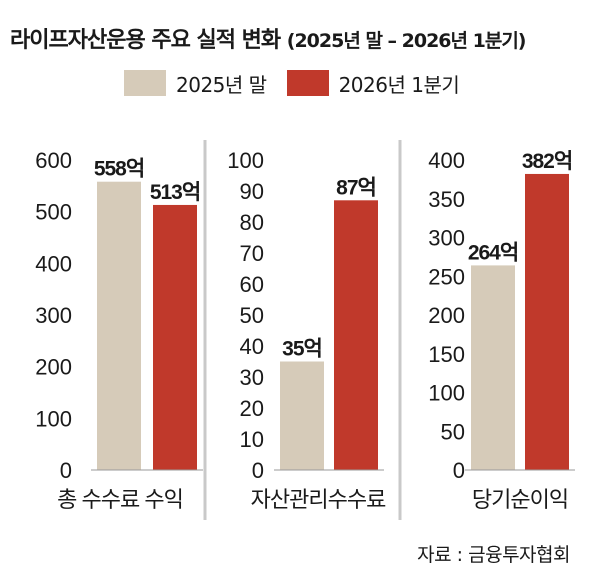  What do you see at coordinates (493, 252) in the screenshot?
I see `data-label: 264억` at bounding box center [493, 252].